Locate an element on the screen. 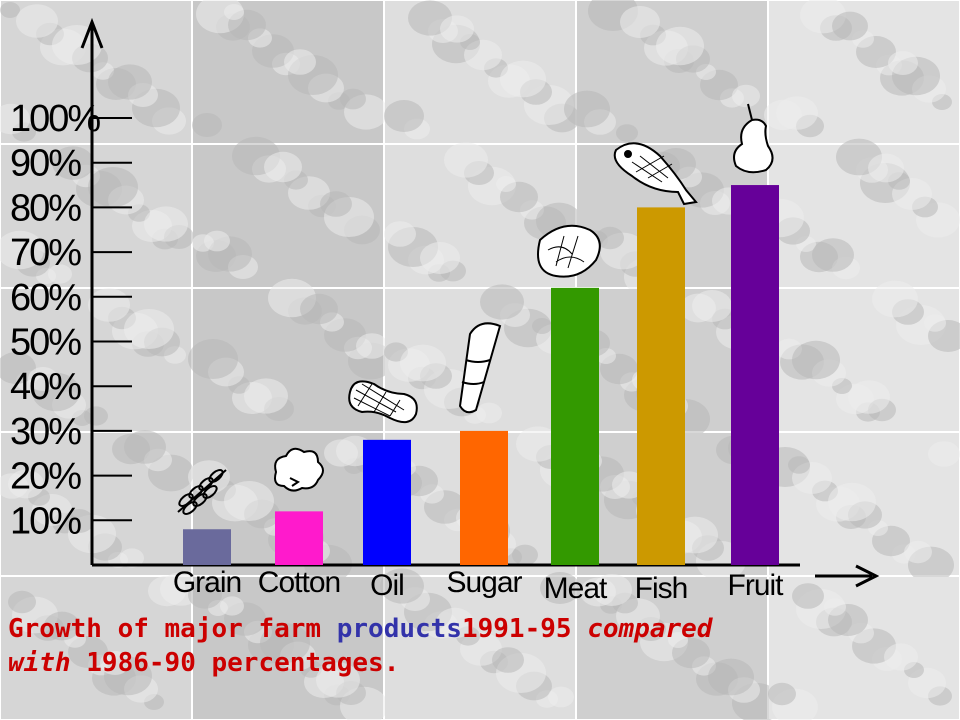  bar-oil is located at coordinates (387, 502).